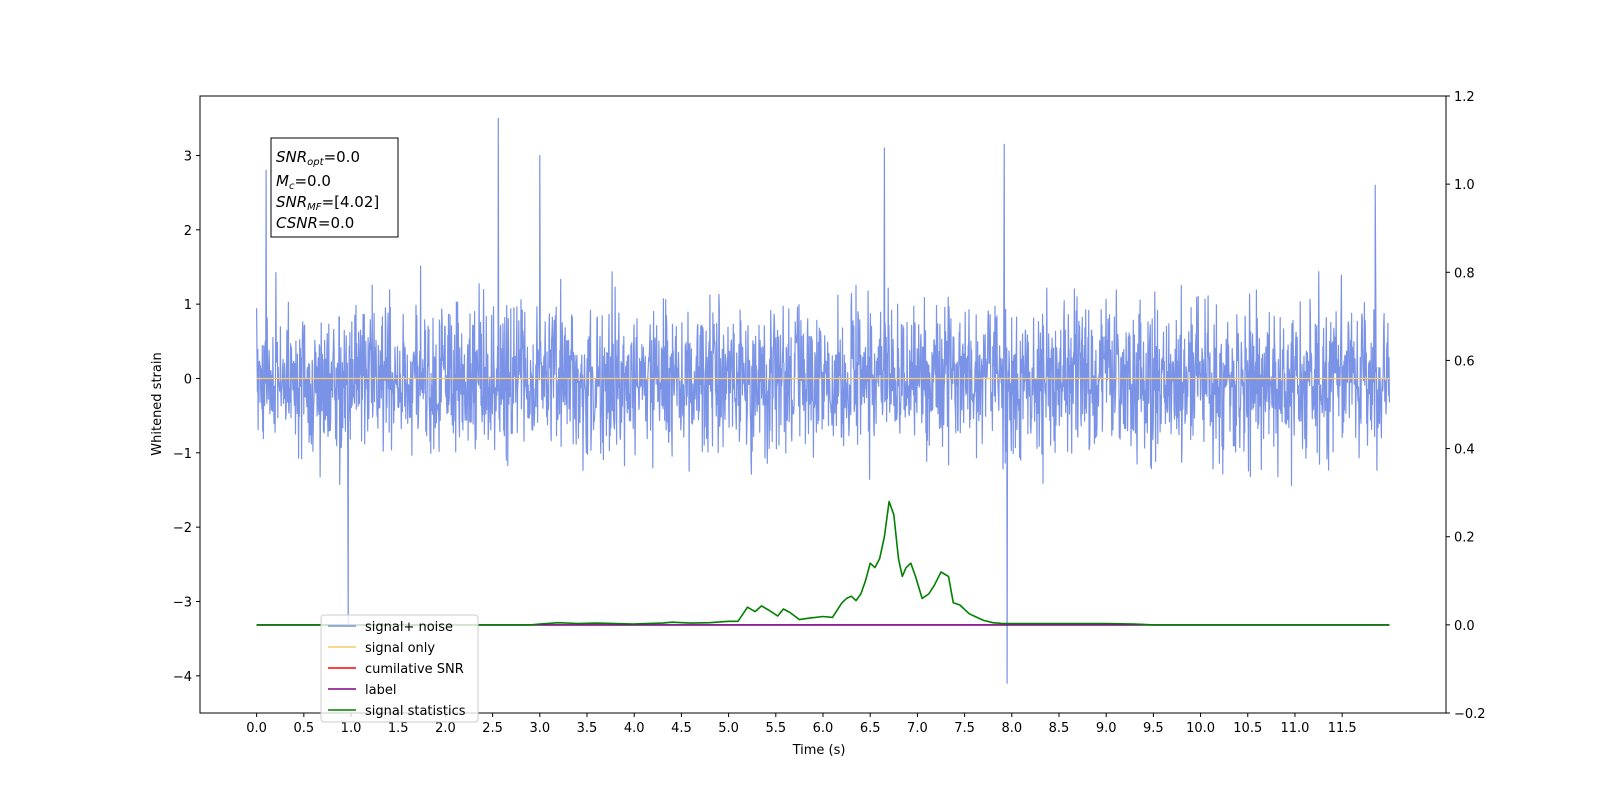 This screenshot has height=800, width=1600. What do you see at coordinates (681, 728) in the screenshot?
I see `x-tick-label: 4.5` at bounding box center [681, 728].